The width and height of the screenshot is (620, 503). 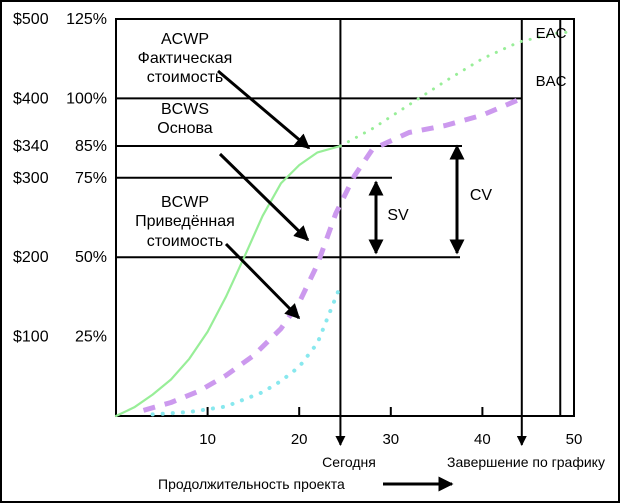 What do you see at coordinates (91, 146) in the screenshot?
I see `y-tick-percent-3: 85%` at bounding box center [91, 146].